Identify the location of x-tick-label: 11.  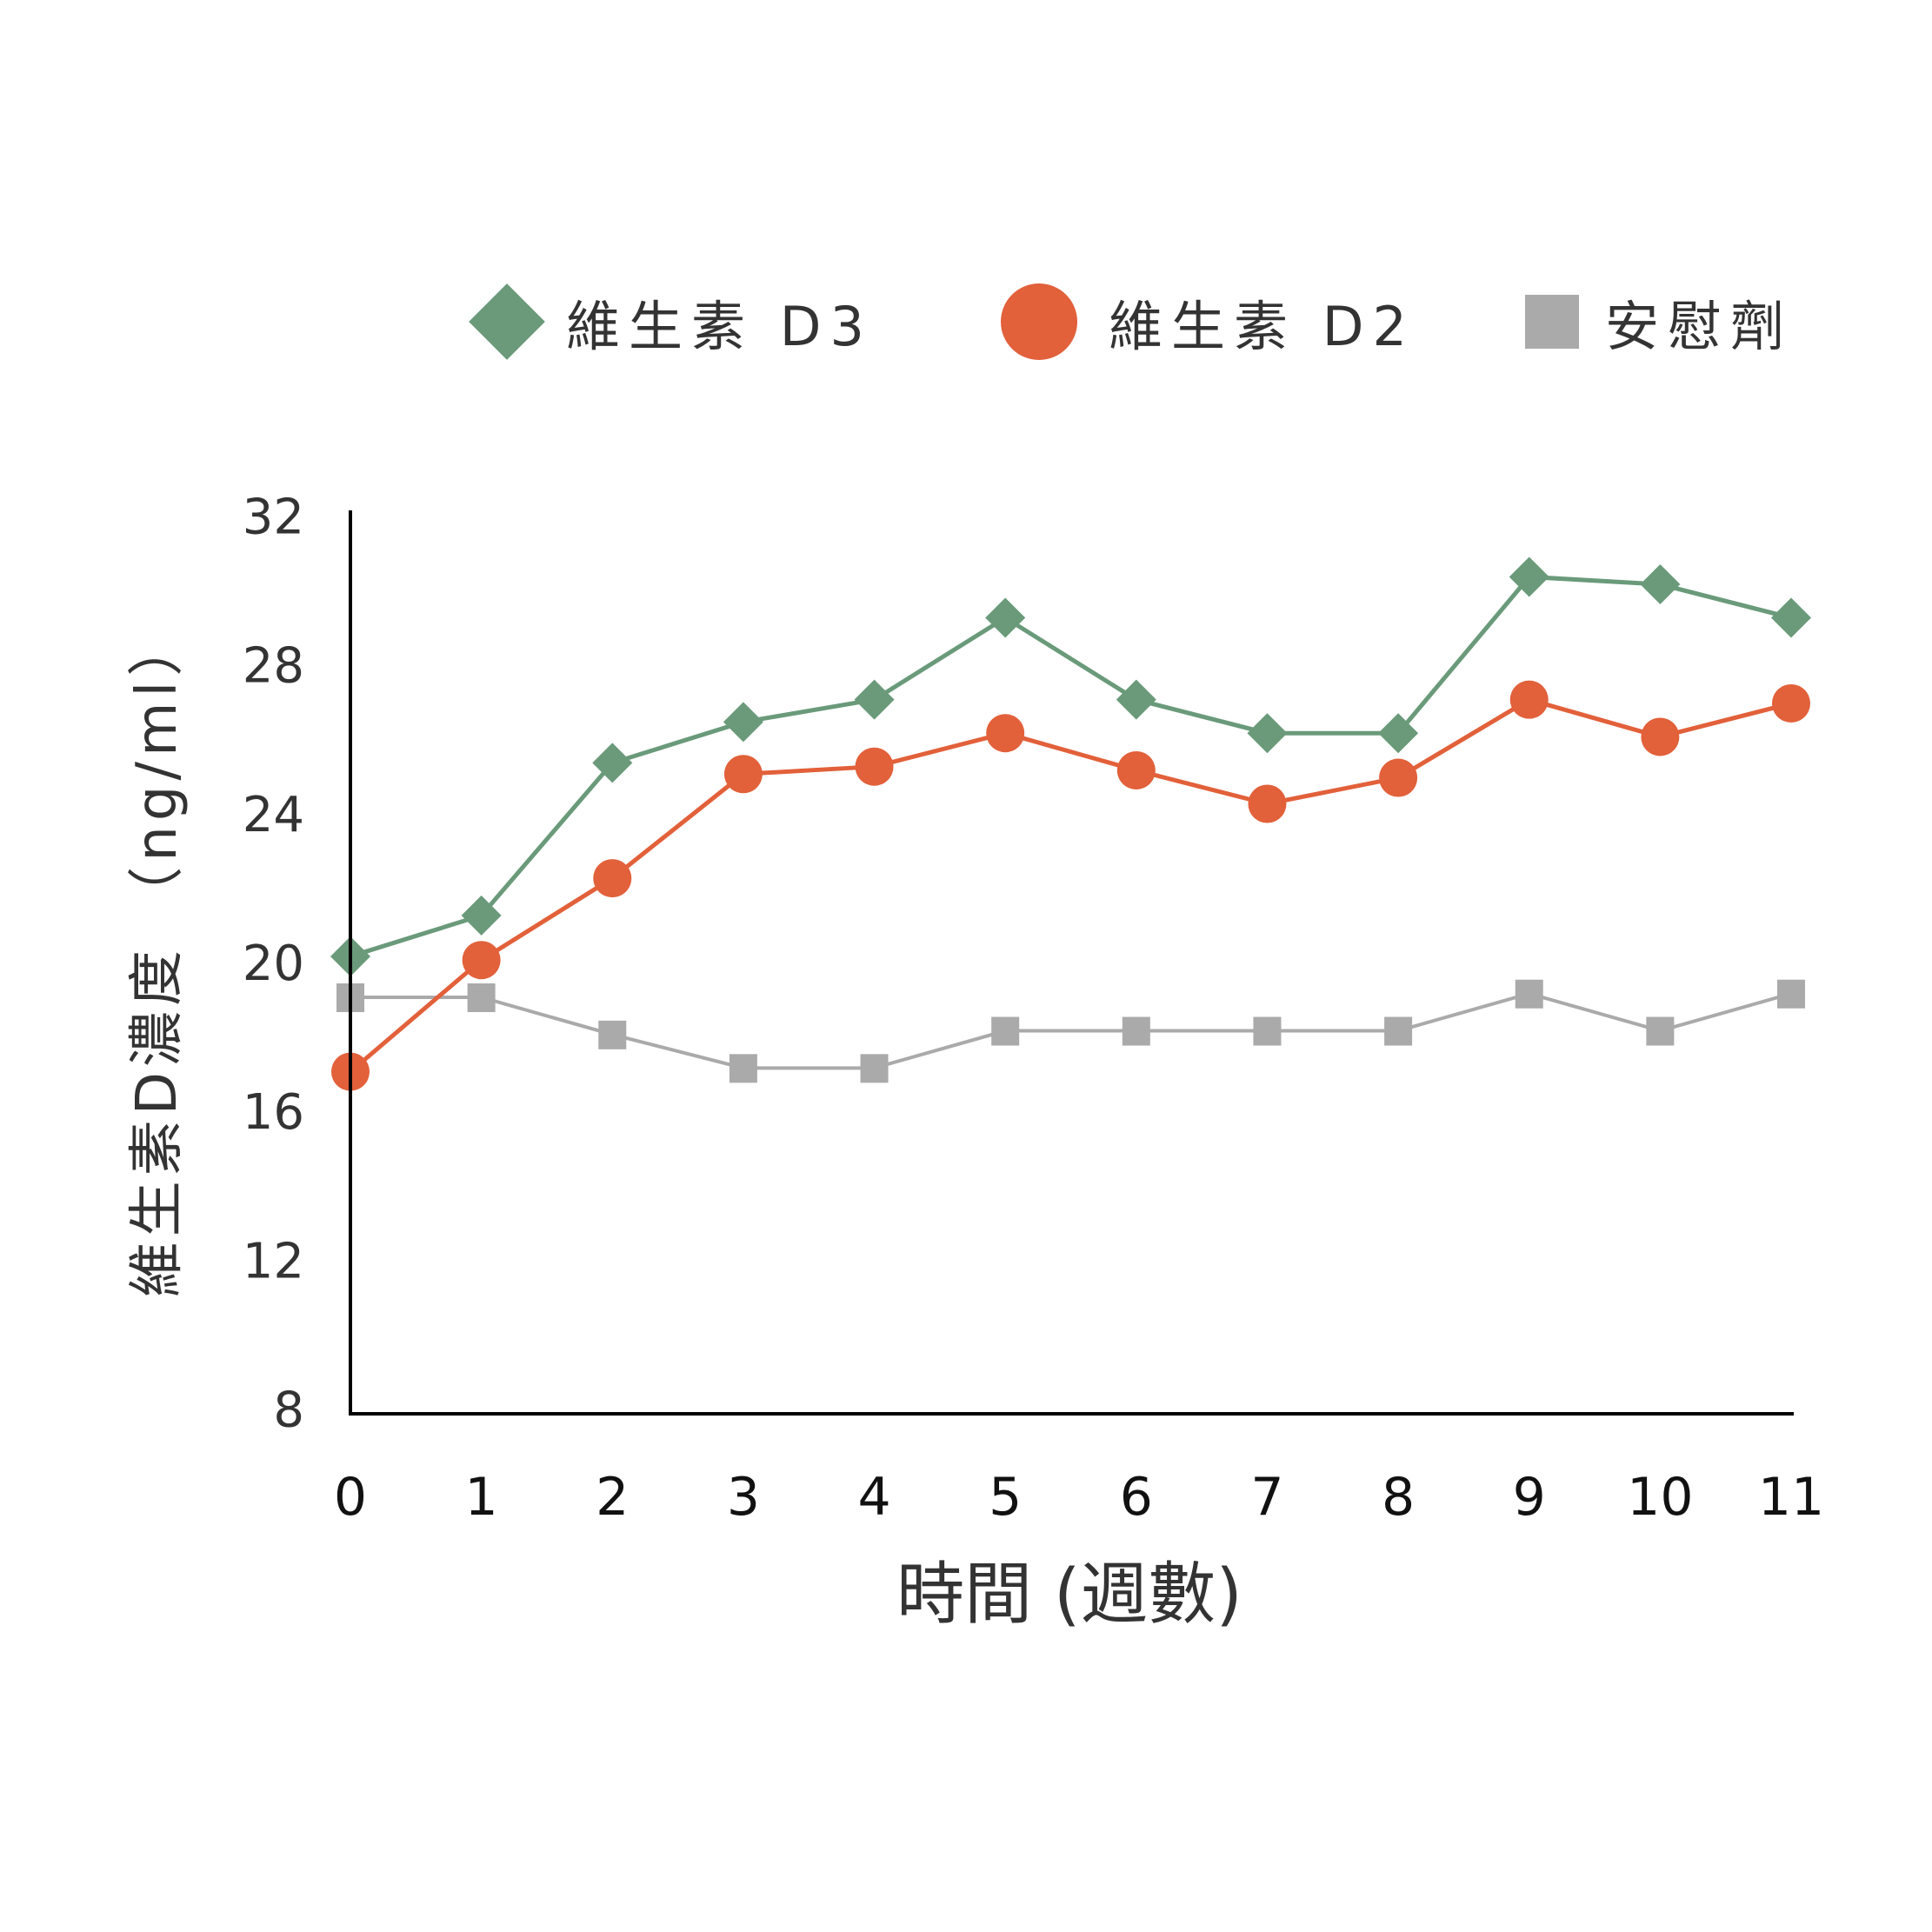
(1791, 1497).